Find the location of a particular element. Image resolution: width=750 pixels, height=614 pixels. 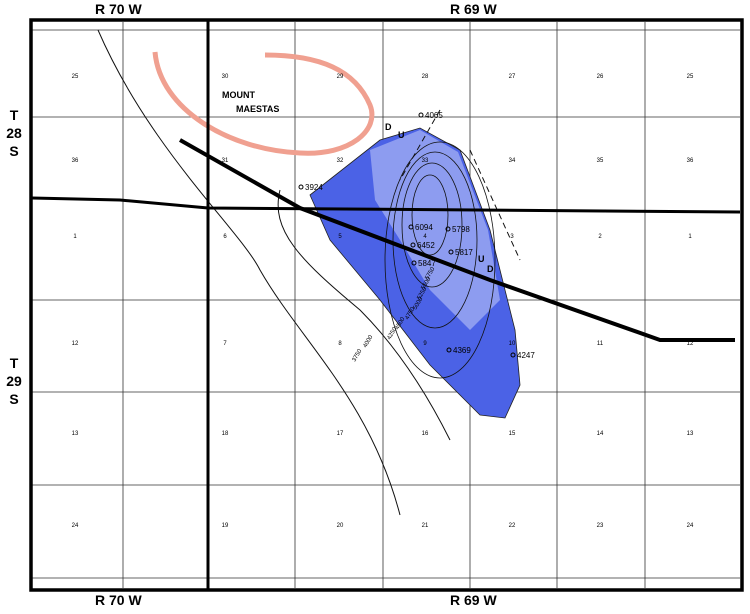

section-number: 19 is located at coordinates (225, 526).